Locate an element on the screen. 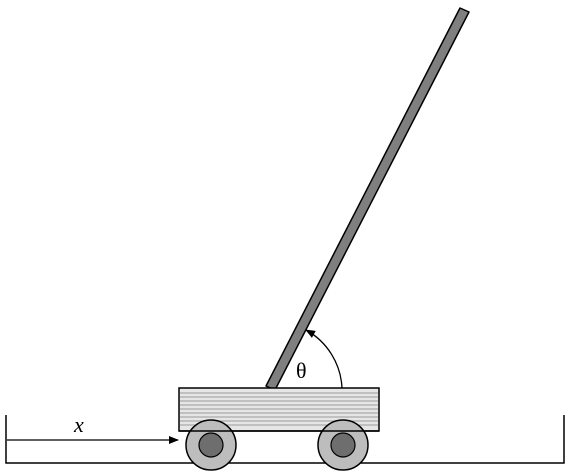 Image resolution: width=570 pixels, height=473 pixels. track is located at coordinates (285, 439).